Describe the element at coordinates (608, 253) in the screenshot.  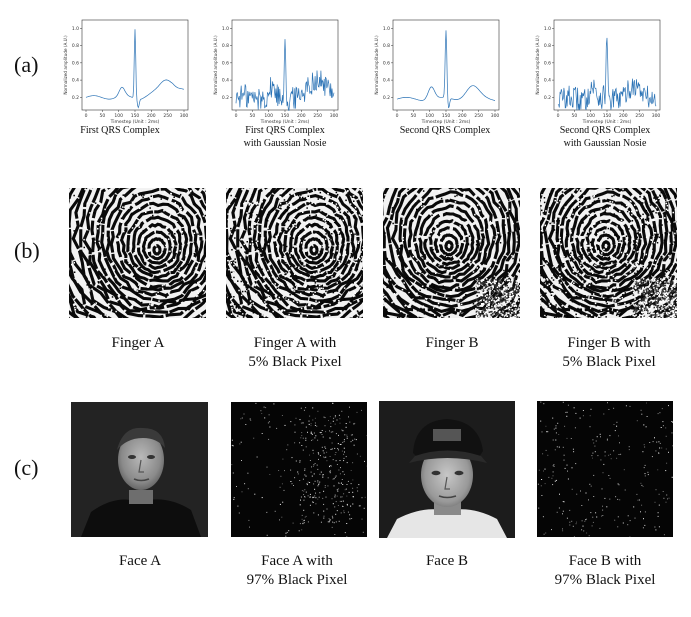
I see `fingerprint-b-noisy` at that location.